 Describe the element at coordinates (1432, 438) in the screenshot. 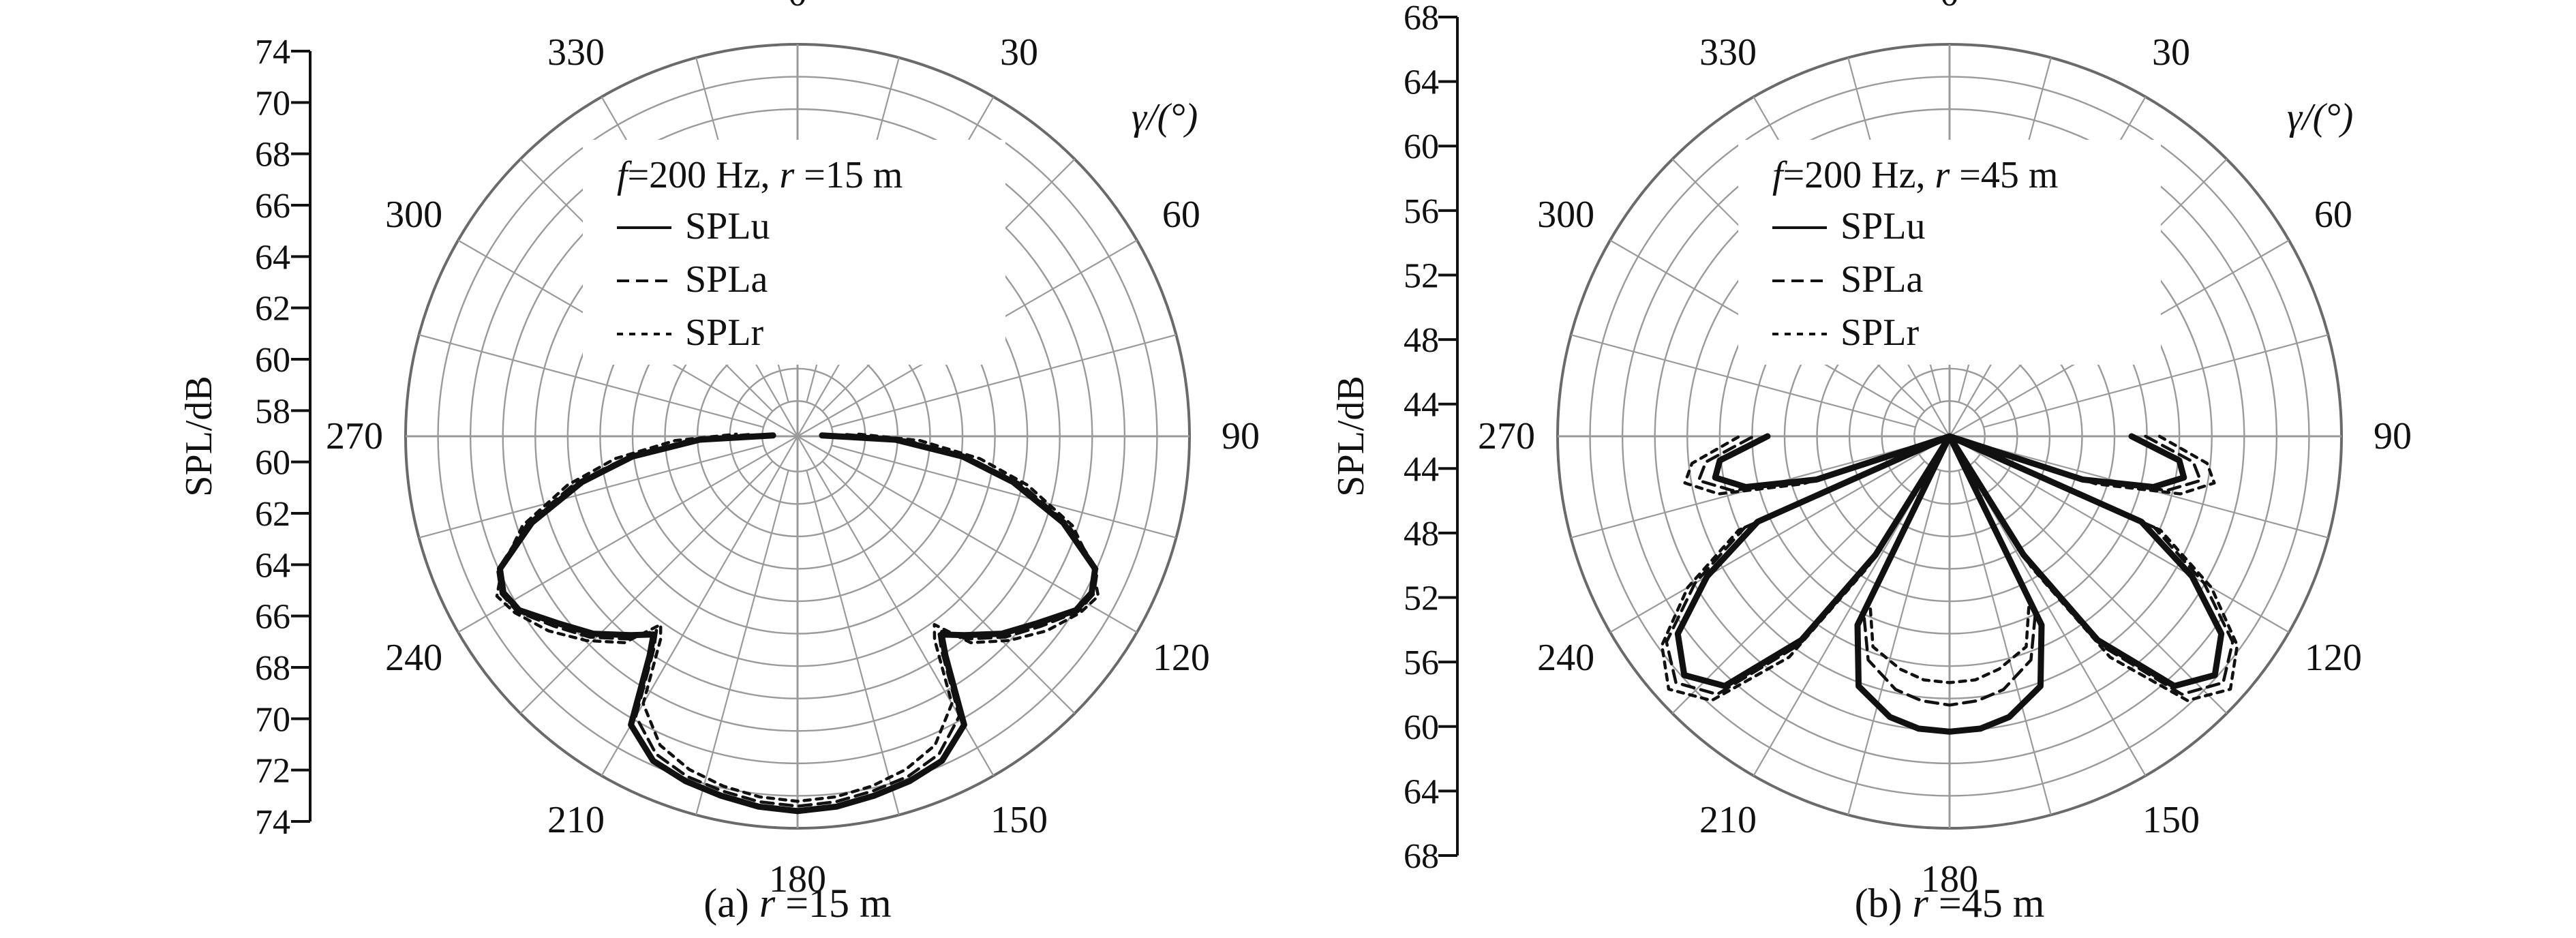

I see `radial-axis: 68 64 60 56 52 48 44 44 48 52 56 60 64 68` at that location.